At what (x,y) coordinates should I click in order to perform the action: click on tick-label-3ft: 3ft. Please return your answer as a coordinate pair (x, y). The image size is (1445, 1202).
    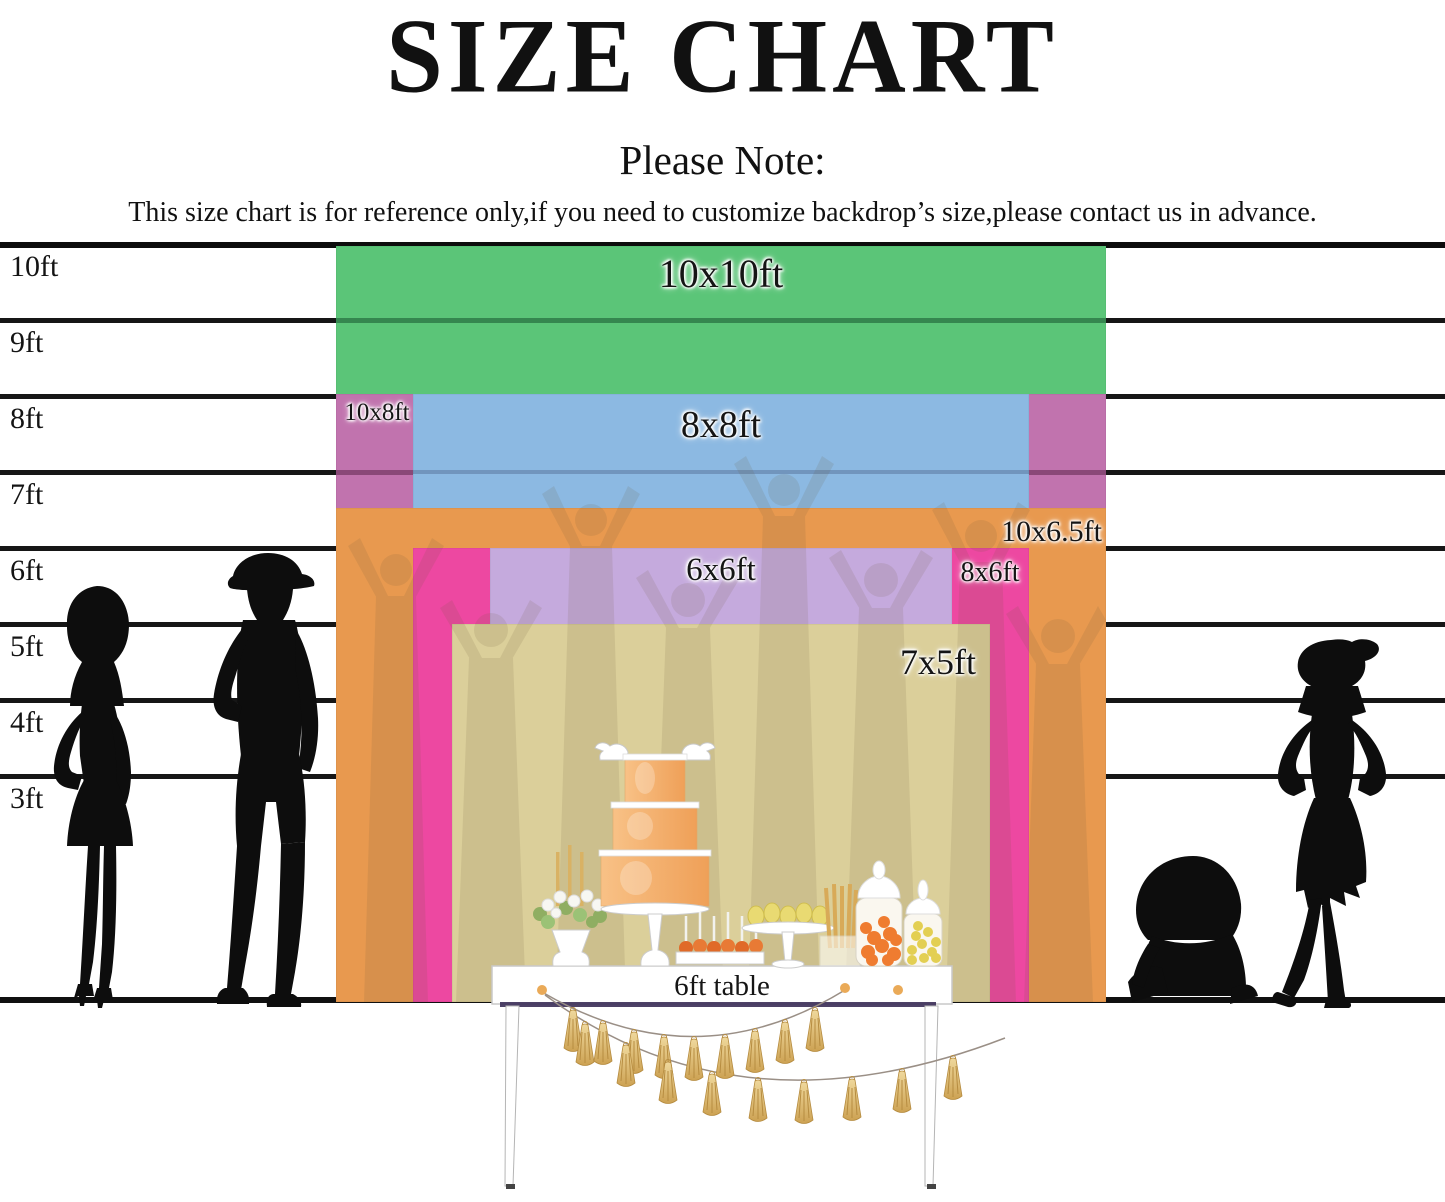
    Looking at the image, I should click on (27, 798).